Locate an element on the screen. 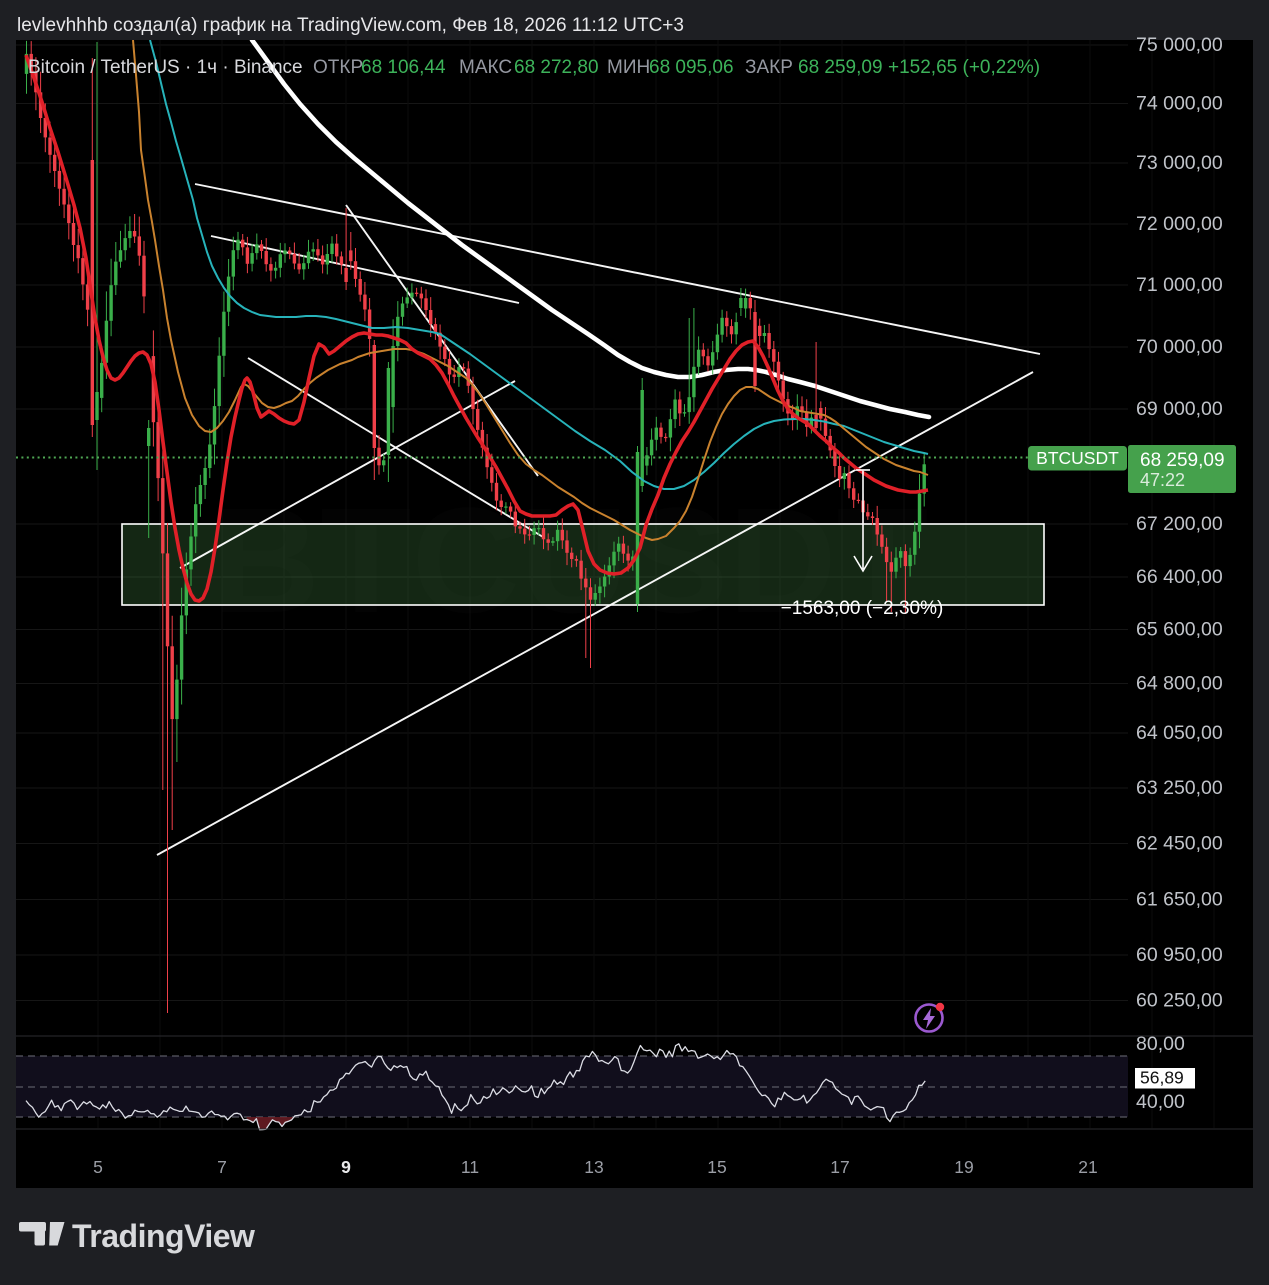 The width and height of the screenshot is (1269, 1285). svg-text: 68 272,80 is located at coordinates (556, 67).